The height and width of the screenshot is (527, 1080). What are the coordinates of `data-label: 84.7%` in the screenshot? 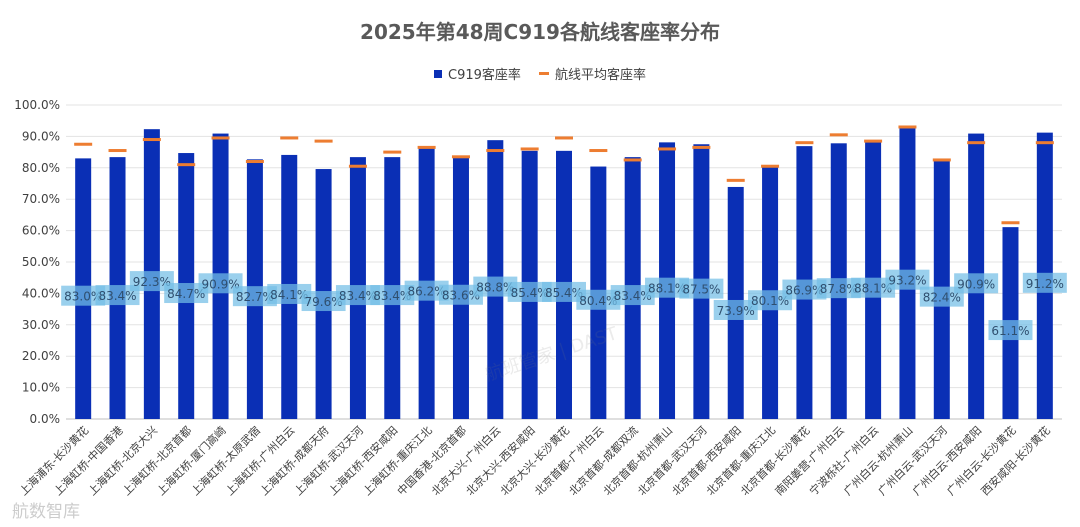 It's located at (186, 294).